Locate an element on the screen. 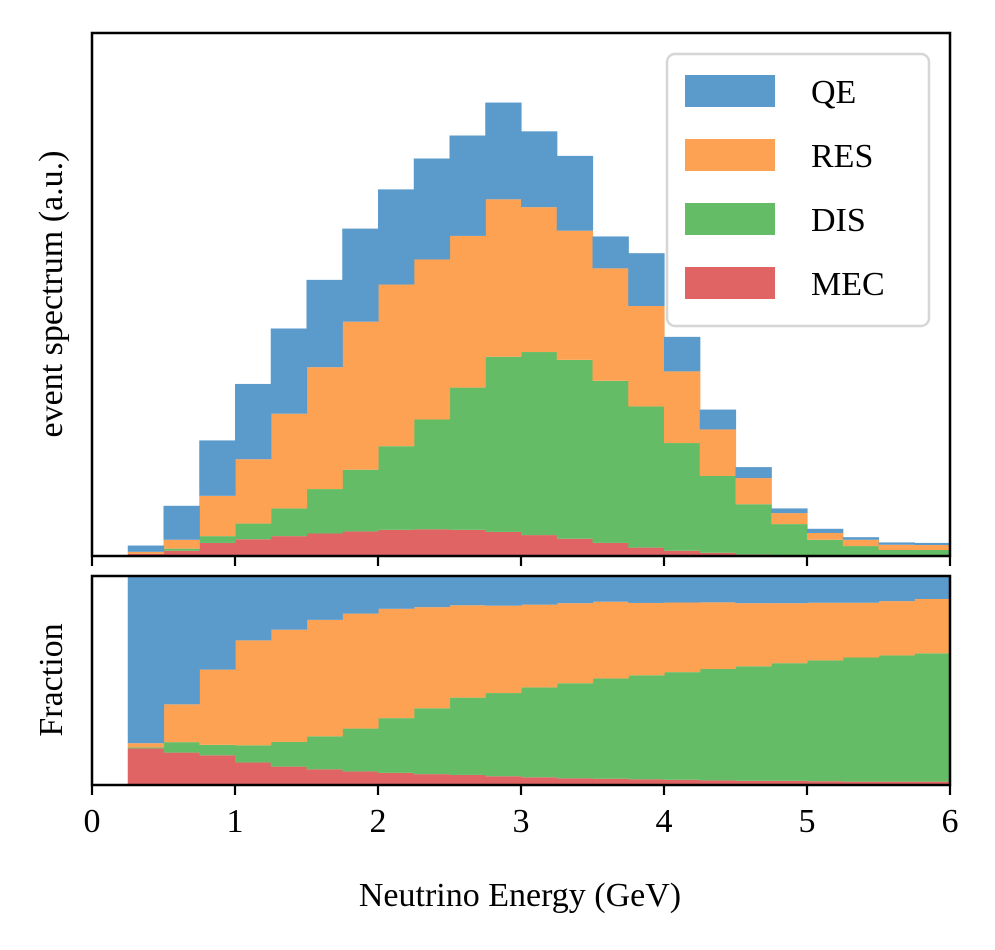 Image resolution: width=995 pixels, height=950 pixels. legend-label-dis: DIS is located at coordinates (838, 220).